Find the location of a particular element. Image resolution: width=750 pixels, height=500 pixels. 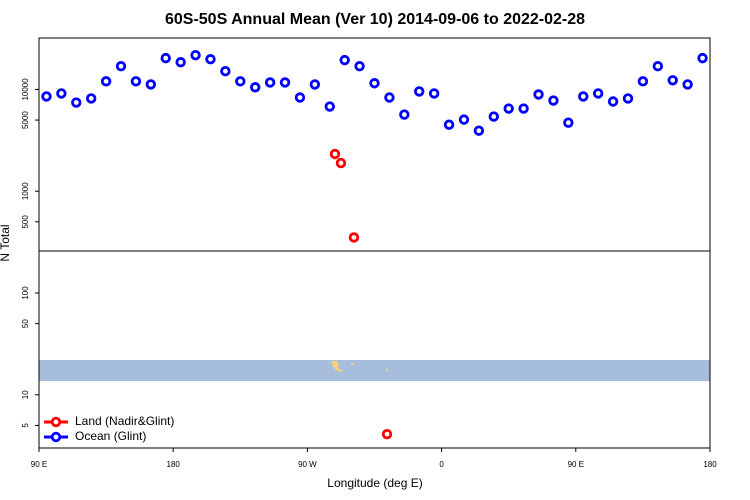

y-tick-label: 5 is located at coordinates (25, 425).